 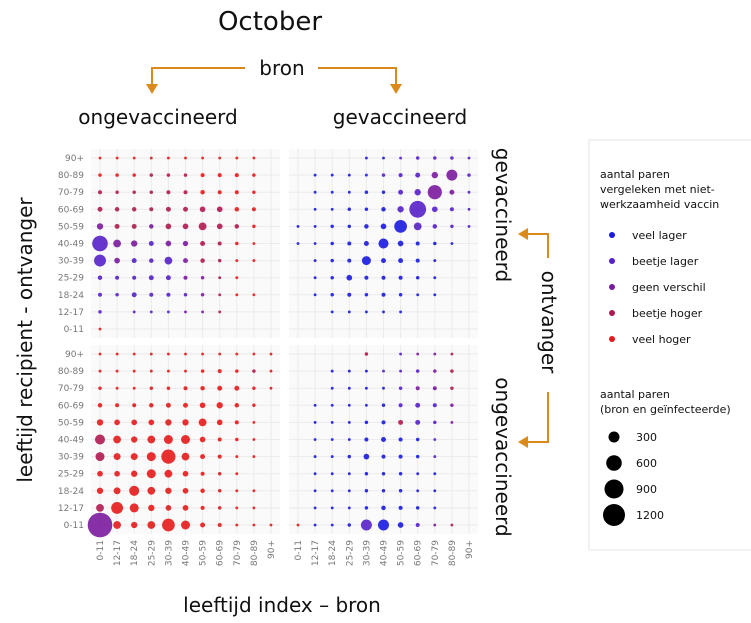 I want to click on y-tick-label: 70-79, so click(x=71, y=193).